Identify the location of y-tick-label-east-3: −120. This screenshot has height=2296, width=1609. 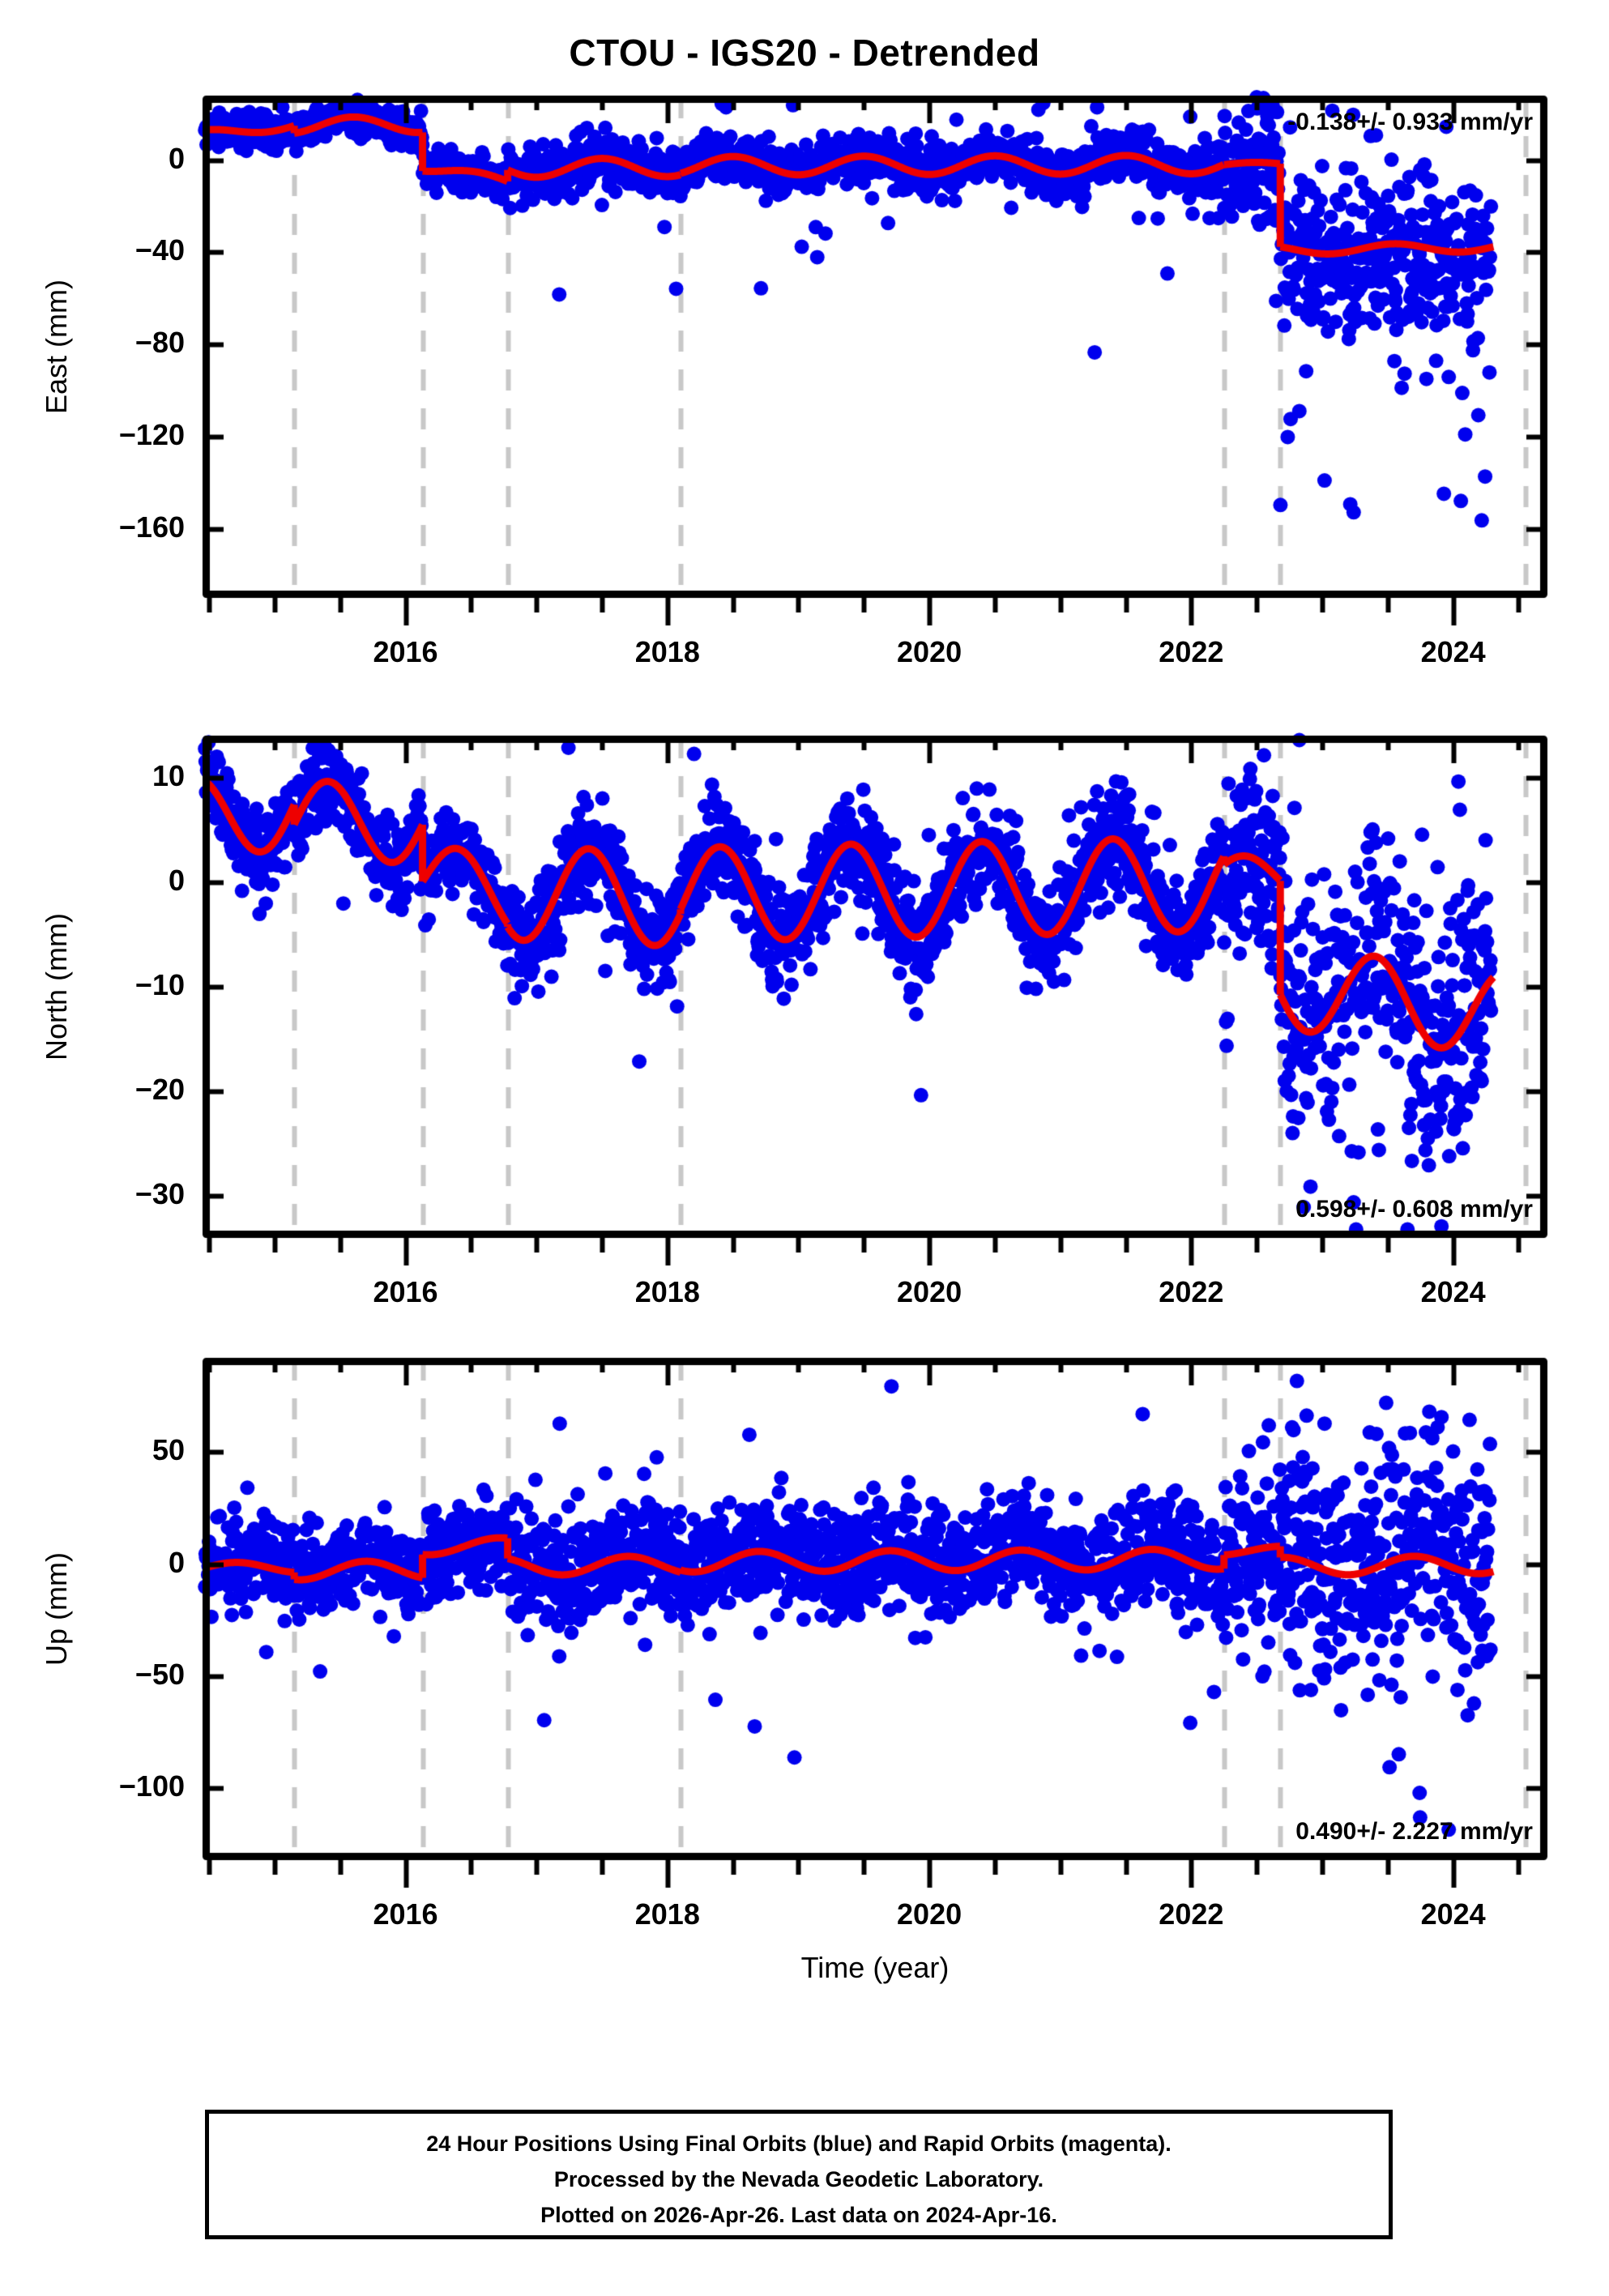
(151, 434).